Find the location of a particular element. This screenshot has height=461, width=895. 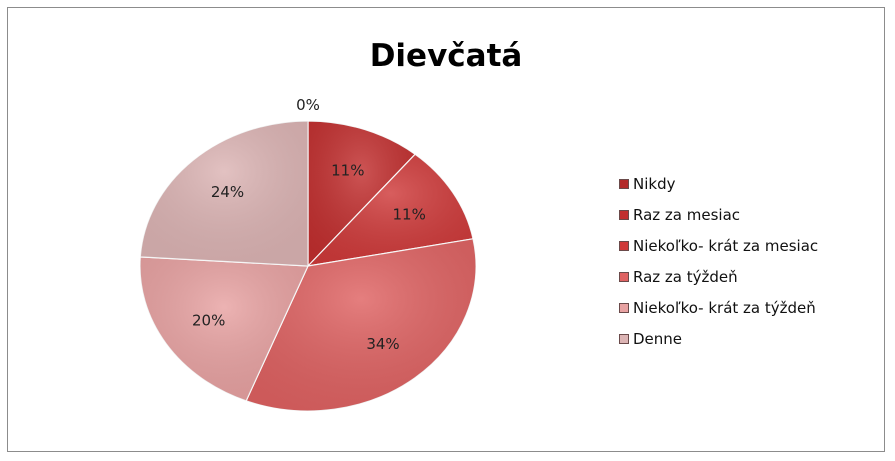

pie-data-label-4: 20% is located at coordinates (208, 320).